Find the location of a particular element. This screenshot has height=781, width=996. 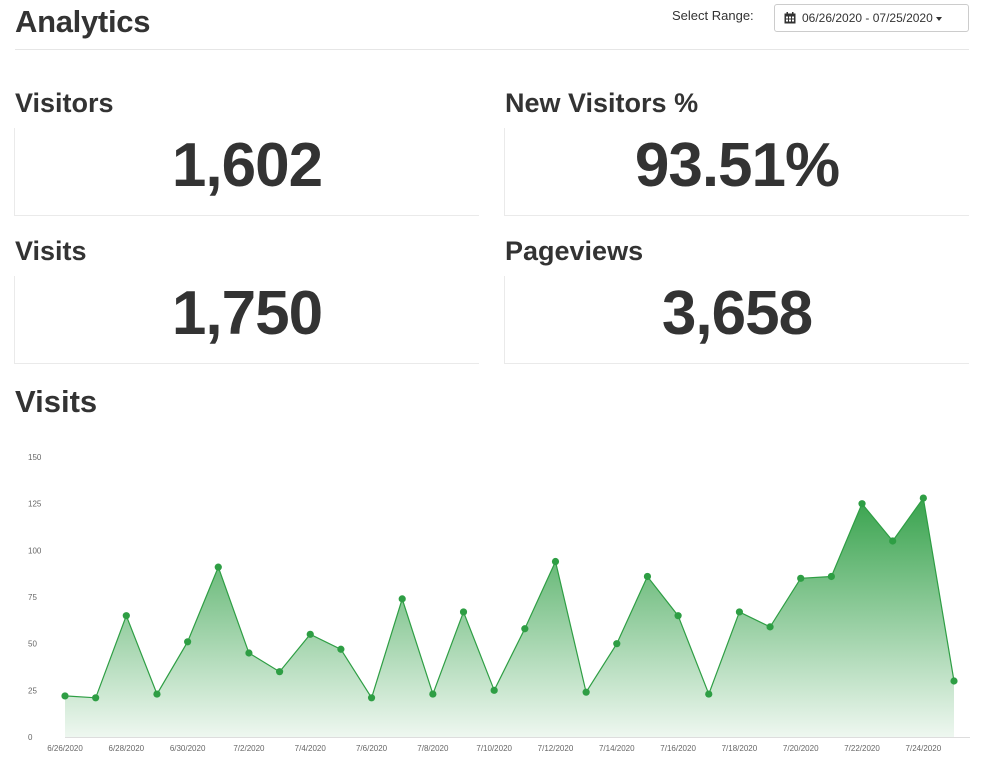

x-tick-label: 6/26/2020 is located at coordinates (65, 748).